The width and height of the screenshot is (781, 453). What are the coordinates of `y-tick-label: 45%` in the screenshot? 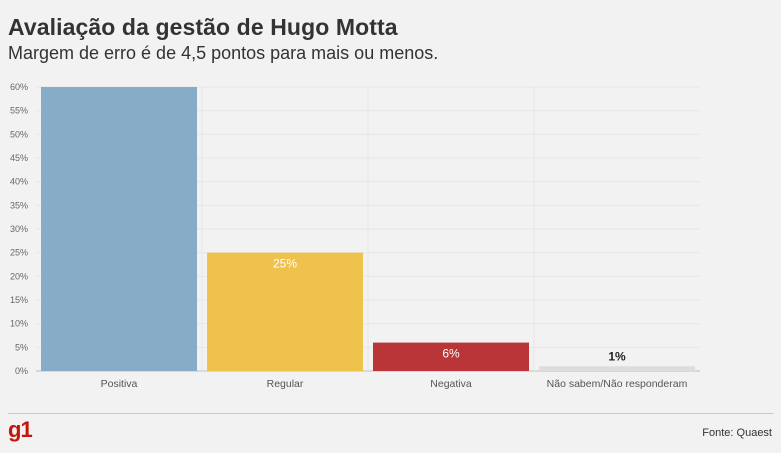 It's located at (19, 158).